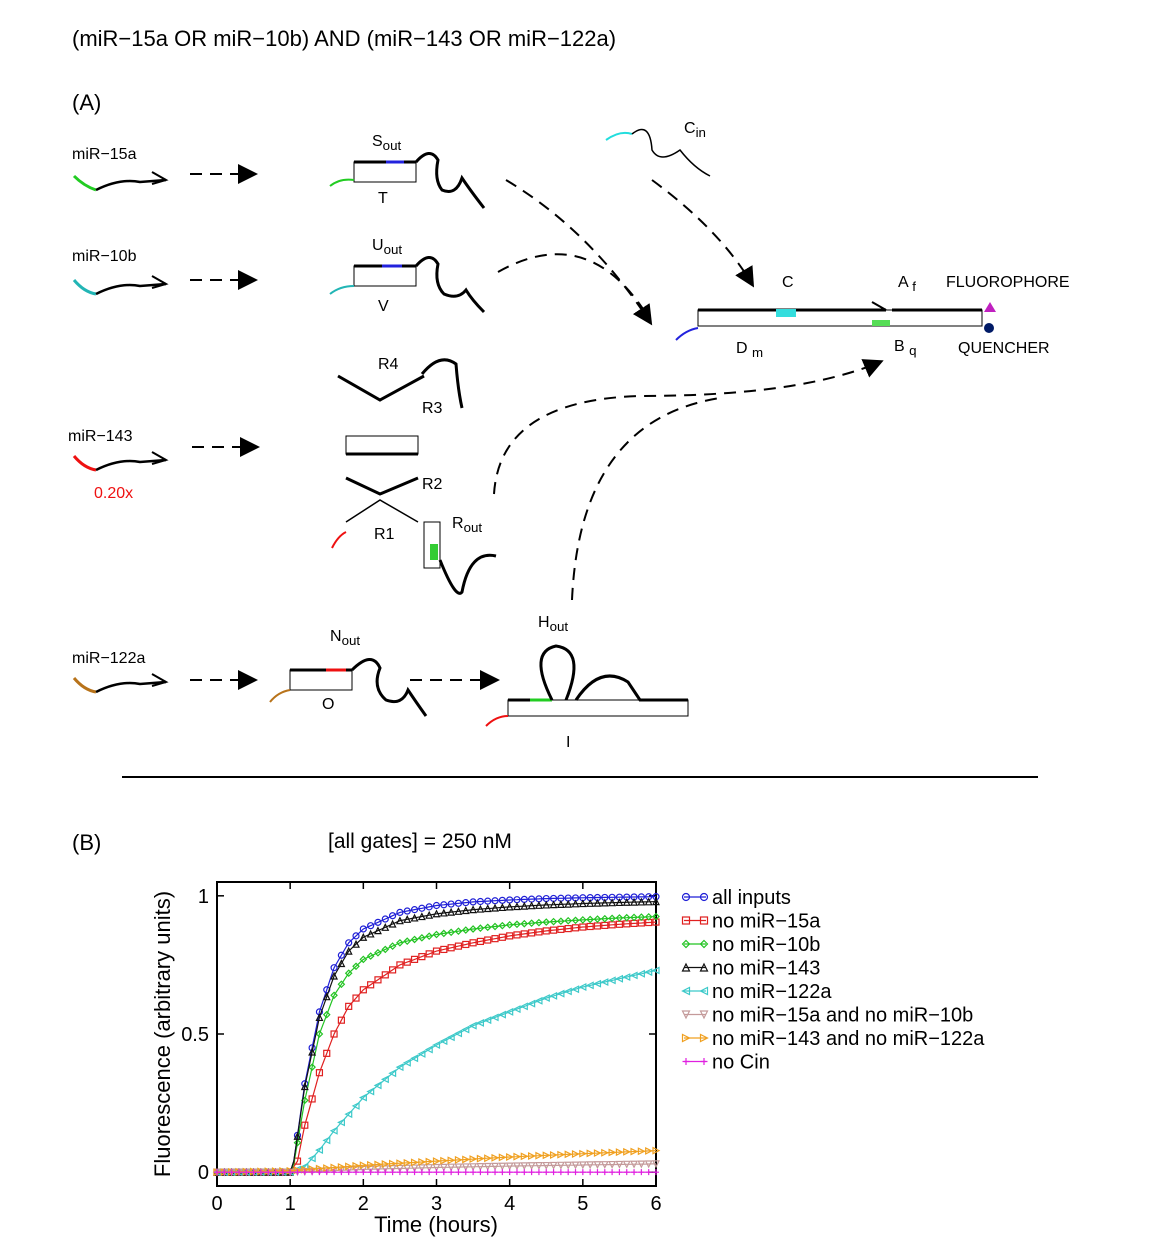 This screenshot has width=1154, height=1256. Describe the element at coordinates (216, 1204) in the screenshot. I see `x-tick-label: 0` at that location.